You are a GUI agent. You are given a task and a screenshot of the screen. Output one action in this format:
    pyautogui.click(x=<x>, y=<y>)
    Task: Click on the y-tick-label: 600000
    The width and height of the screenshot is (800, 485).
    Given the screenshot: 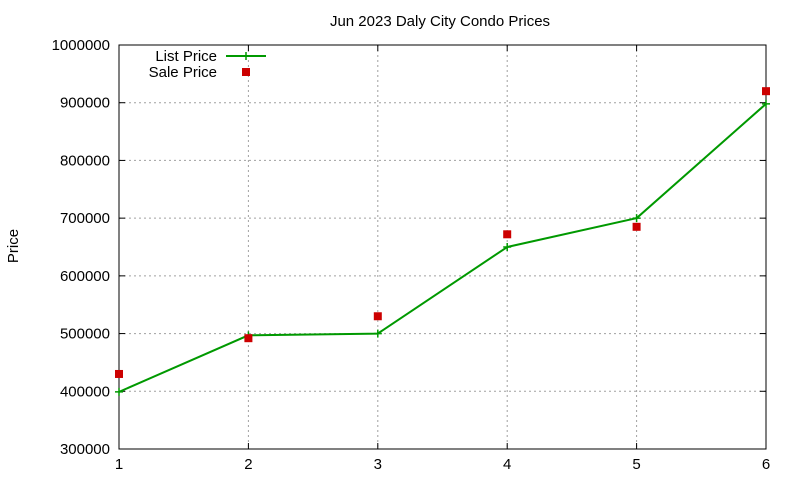 What is the action you would take?
    pyautogui.click(x=85, y=276)
    